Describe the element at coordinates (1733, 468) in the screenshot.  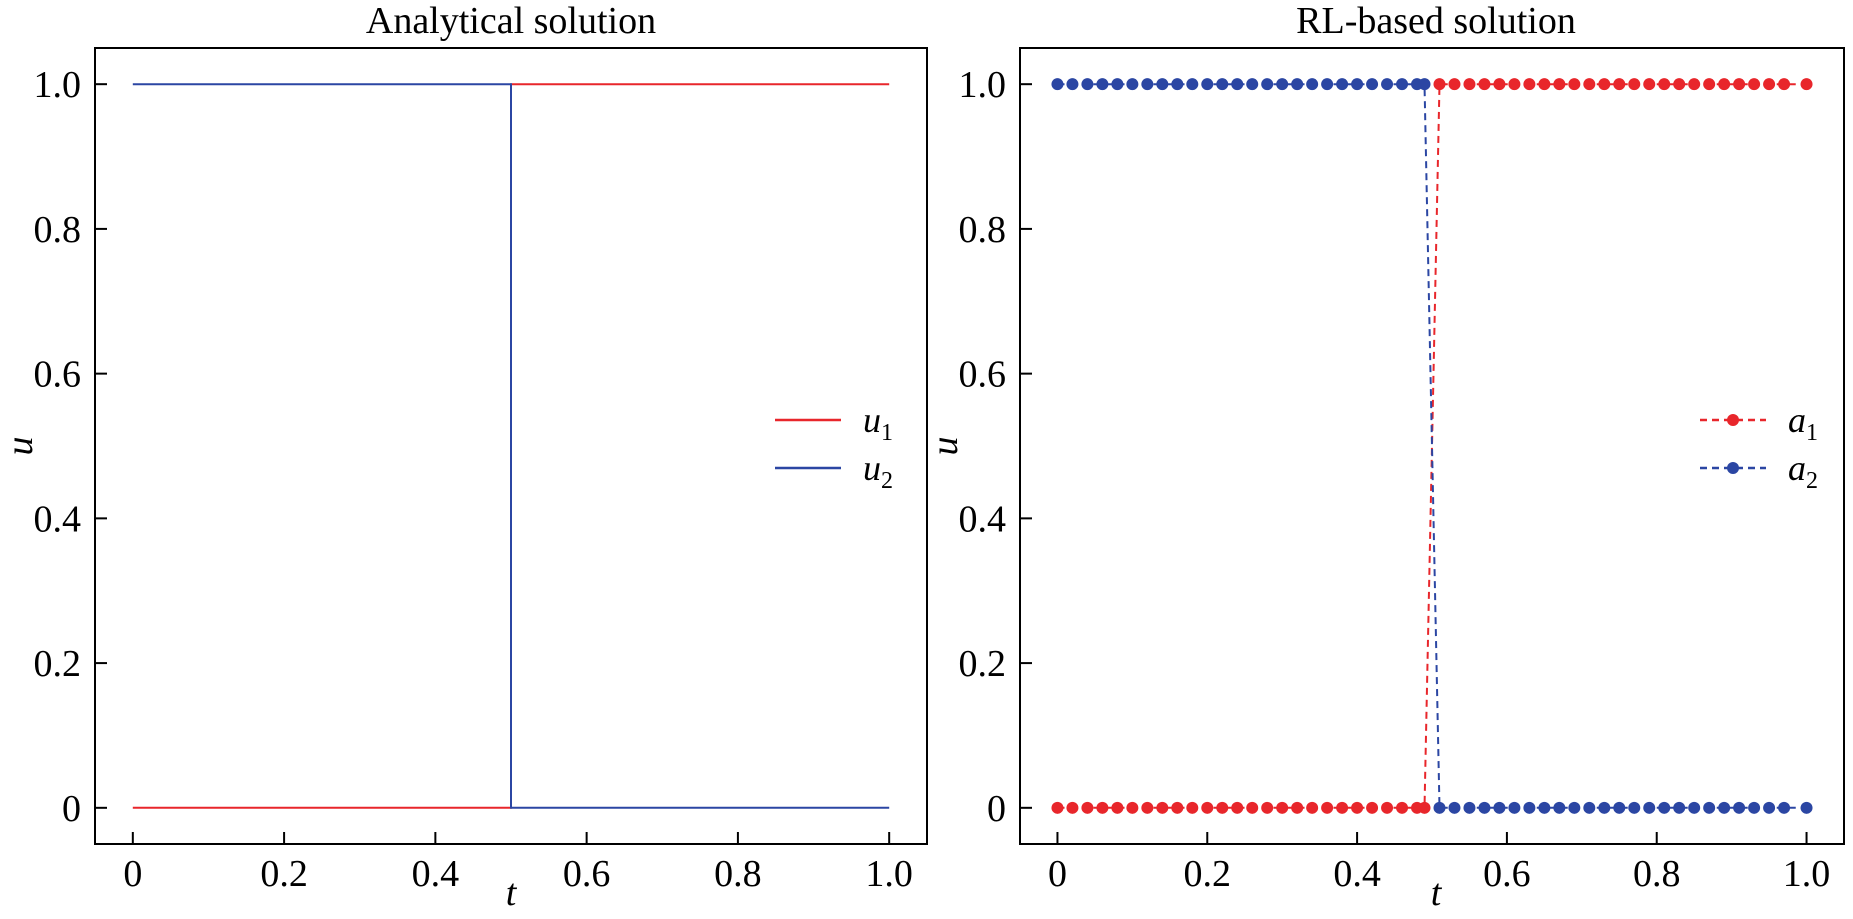
I see `legend-marker-a2` at that location.